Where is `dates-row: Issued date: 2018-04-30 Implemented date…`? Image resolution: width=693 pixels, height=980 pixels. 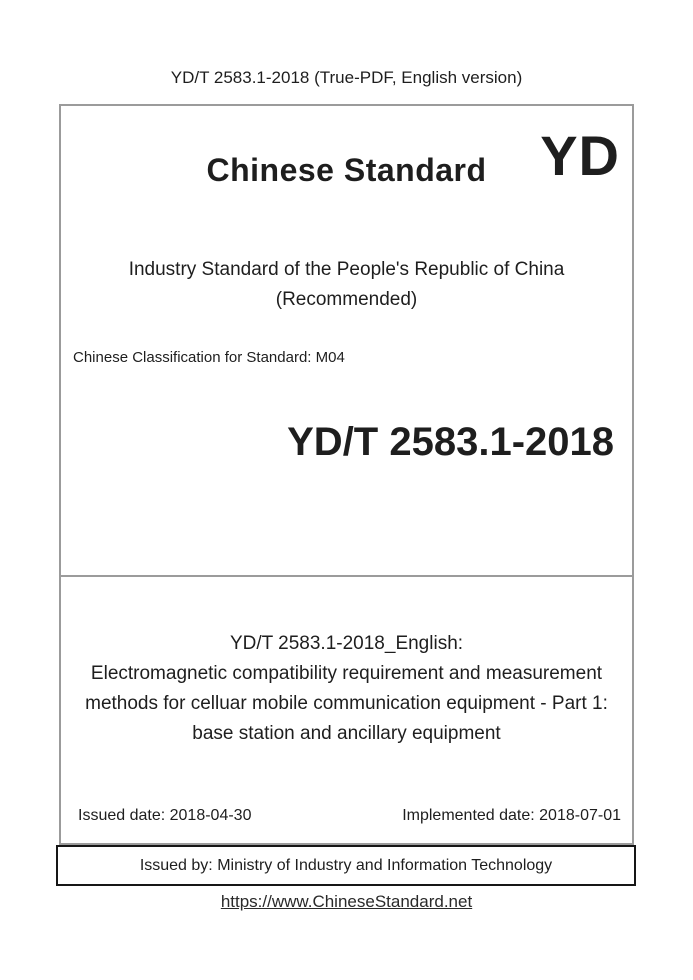 dates-row: Issued date: 2018-04-30 Implemented date… is located at coordinates (349, 816).